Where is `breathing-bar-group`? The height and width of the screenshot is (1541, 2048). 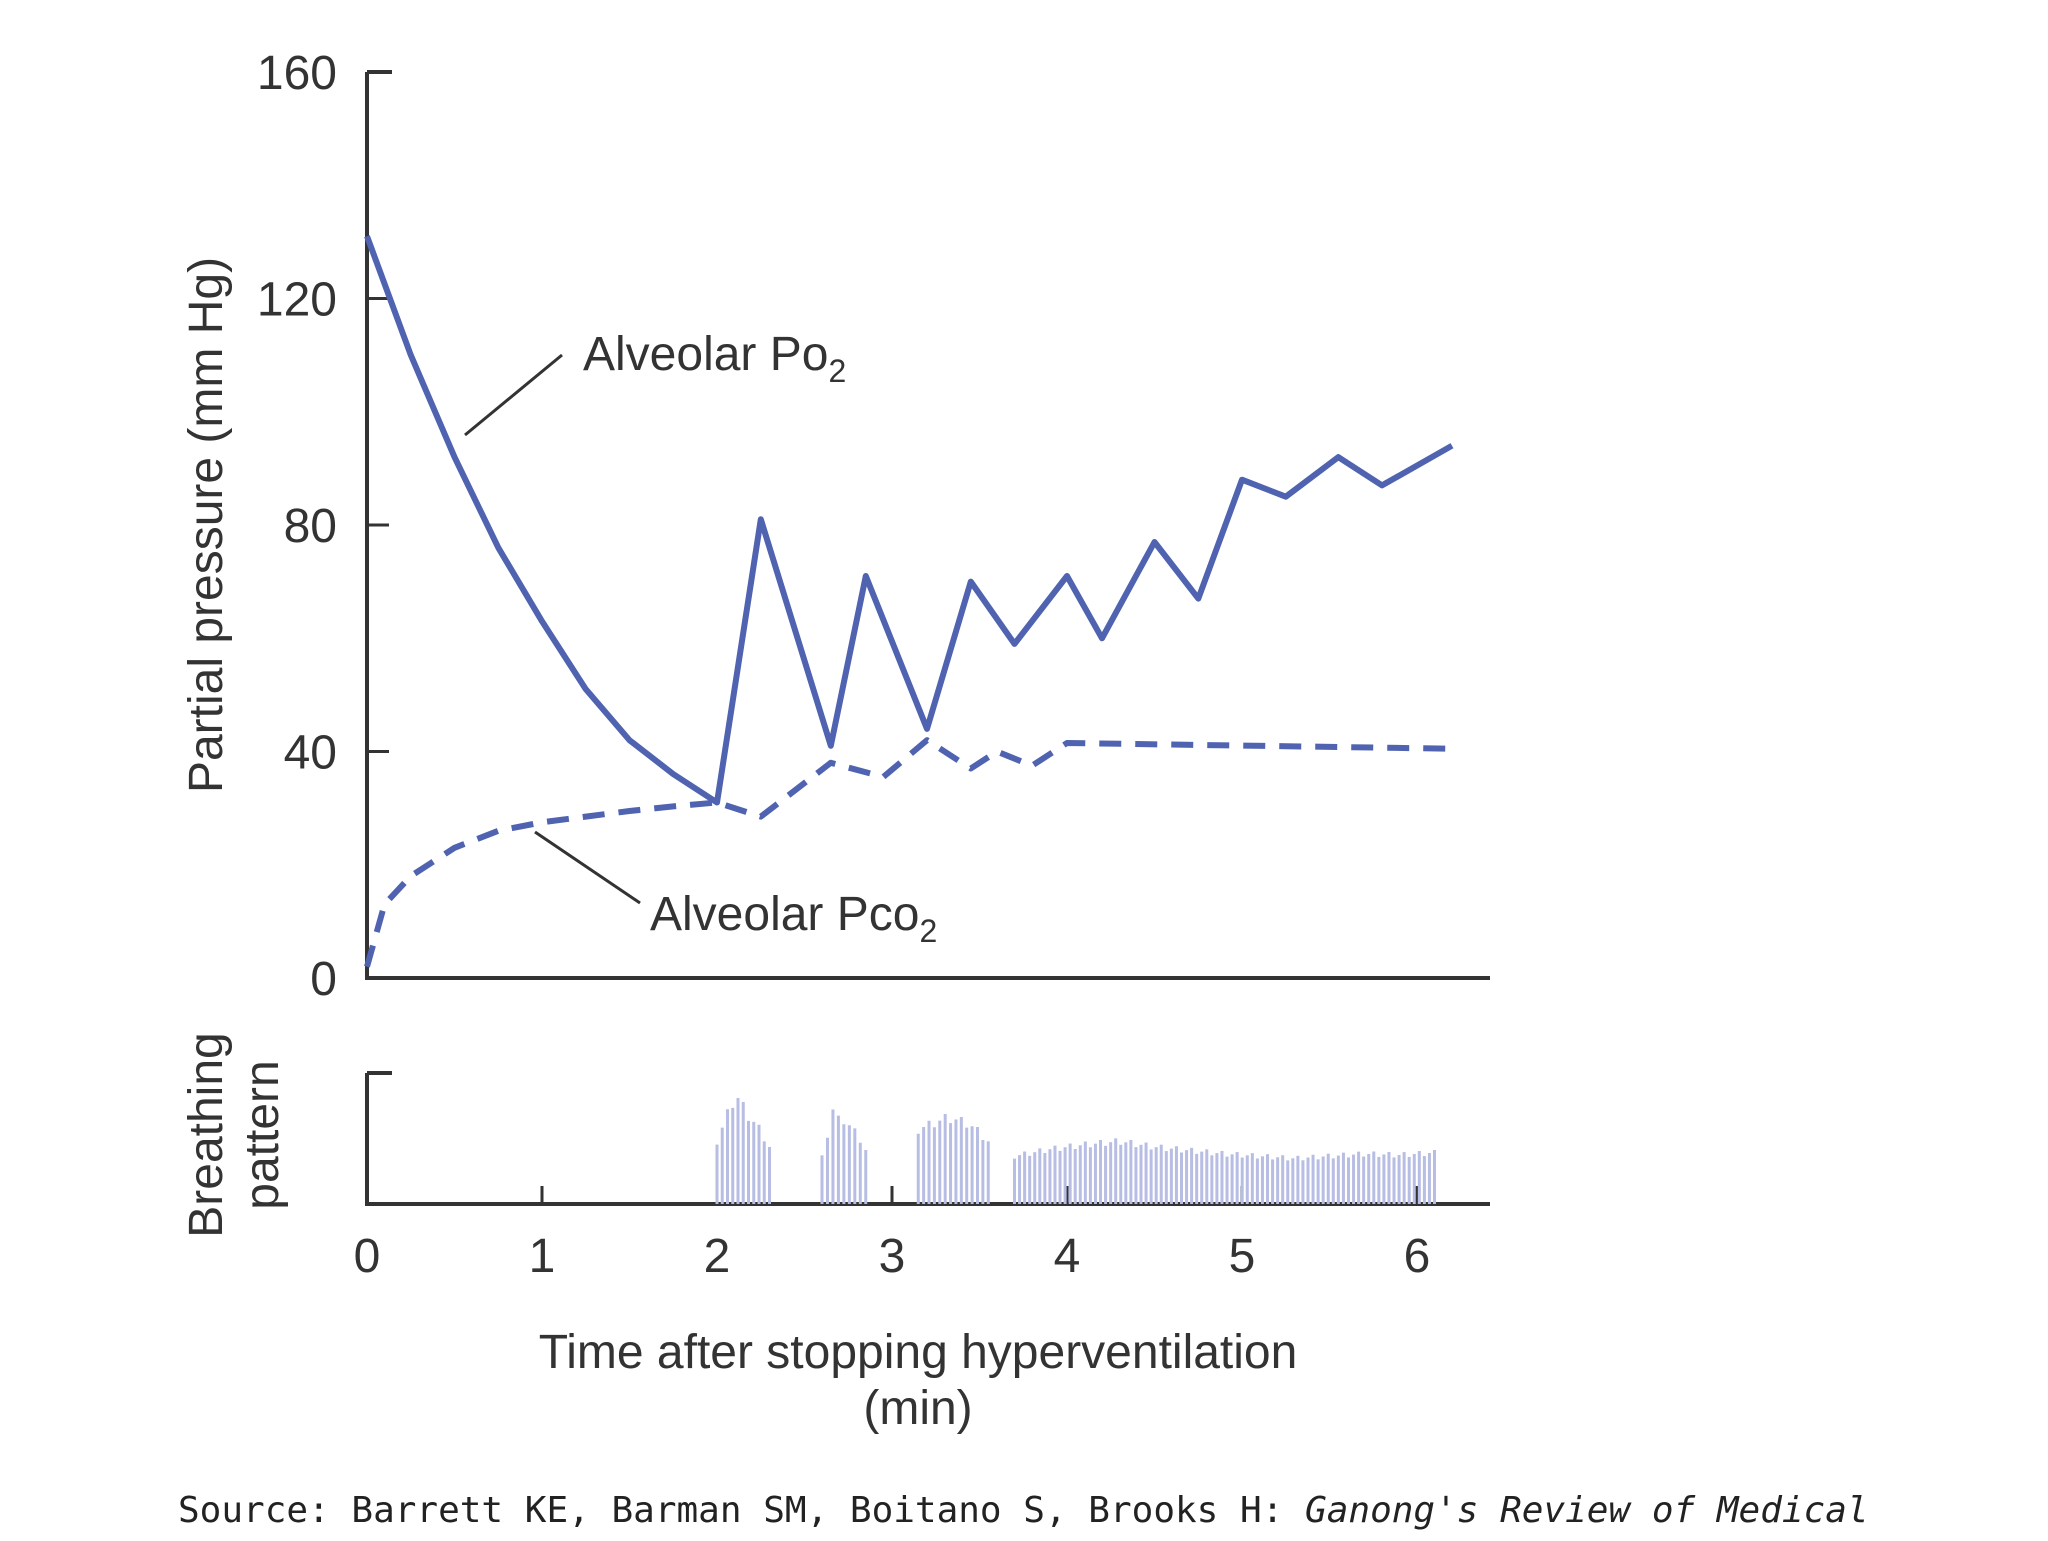
breathing-bar-group is located at coordinates (1075, 1150).